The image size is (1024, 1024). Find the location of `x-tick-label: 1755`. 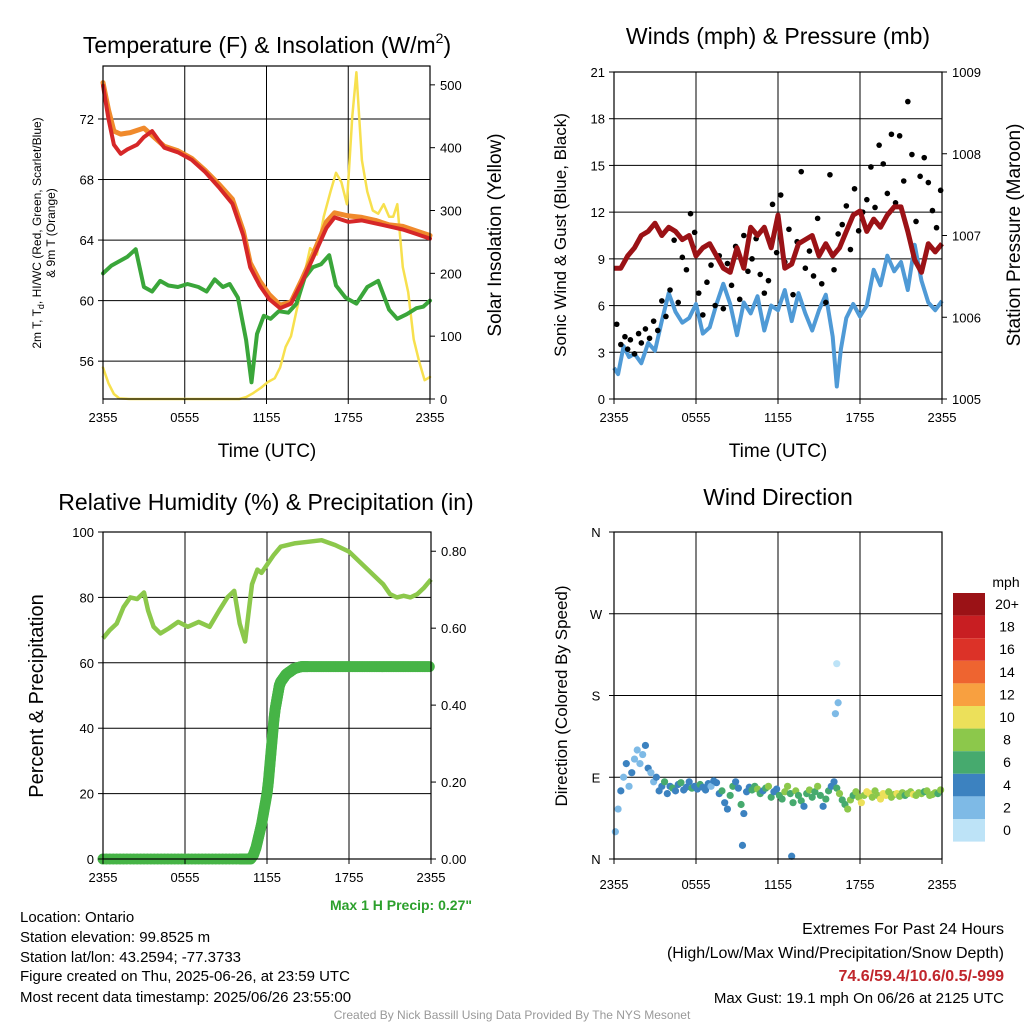

x-tick-label: 1755 is located at coordinates (348, 417).